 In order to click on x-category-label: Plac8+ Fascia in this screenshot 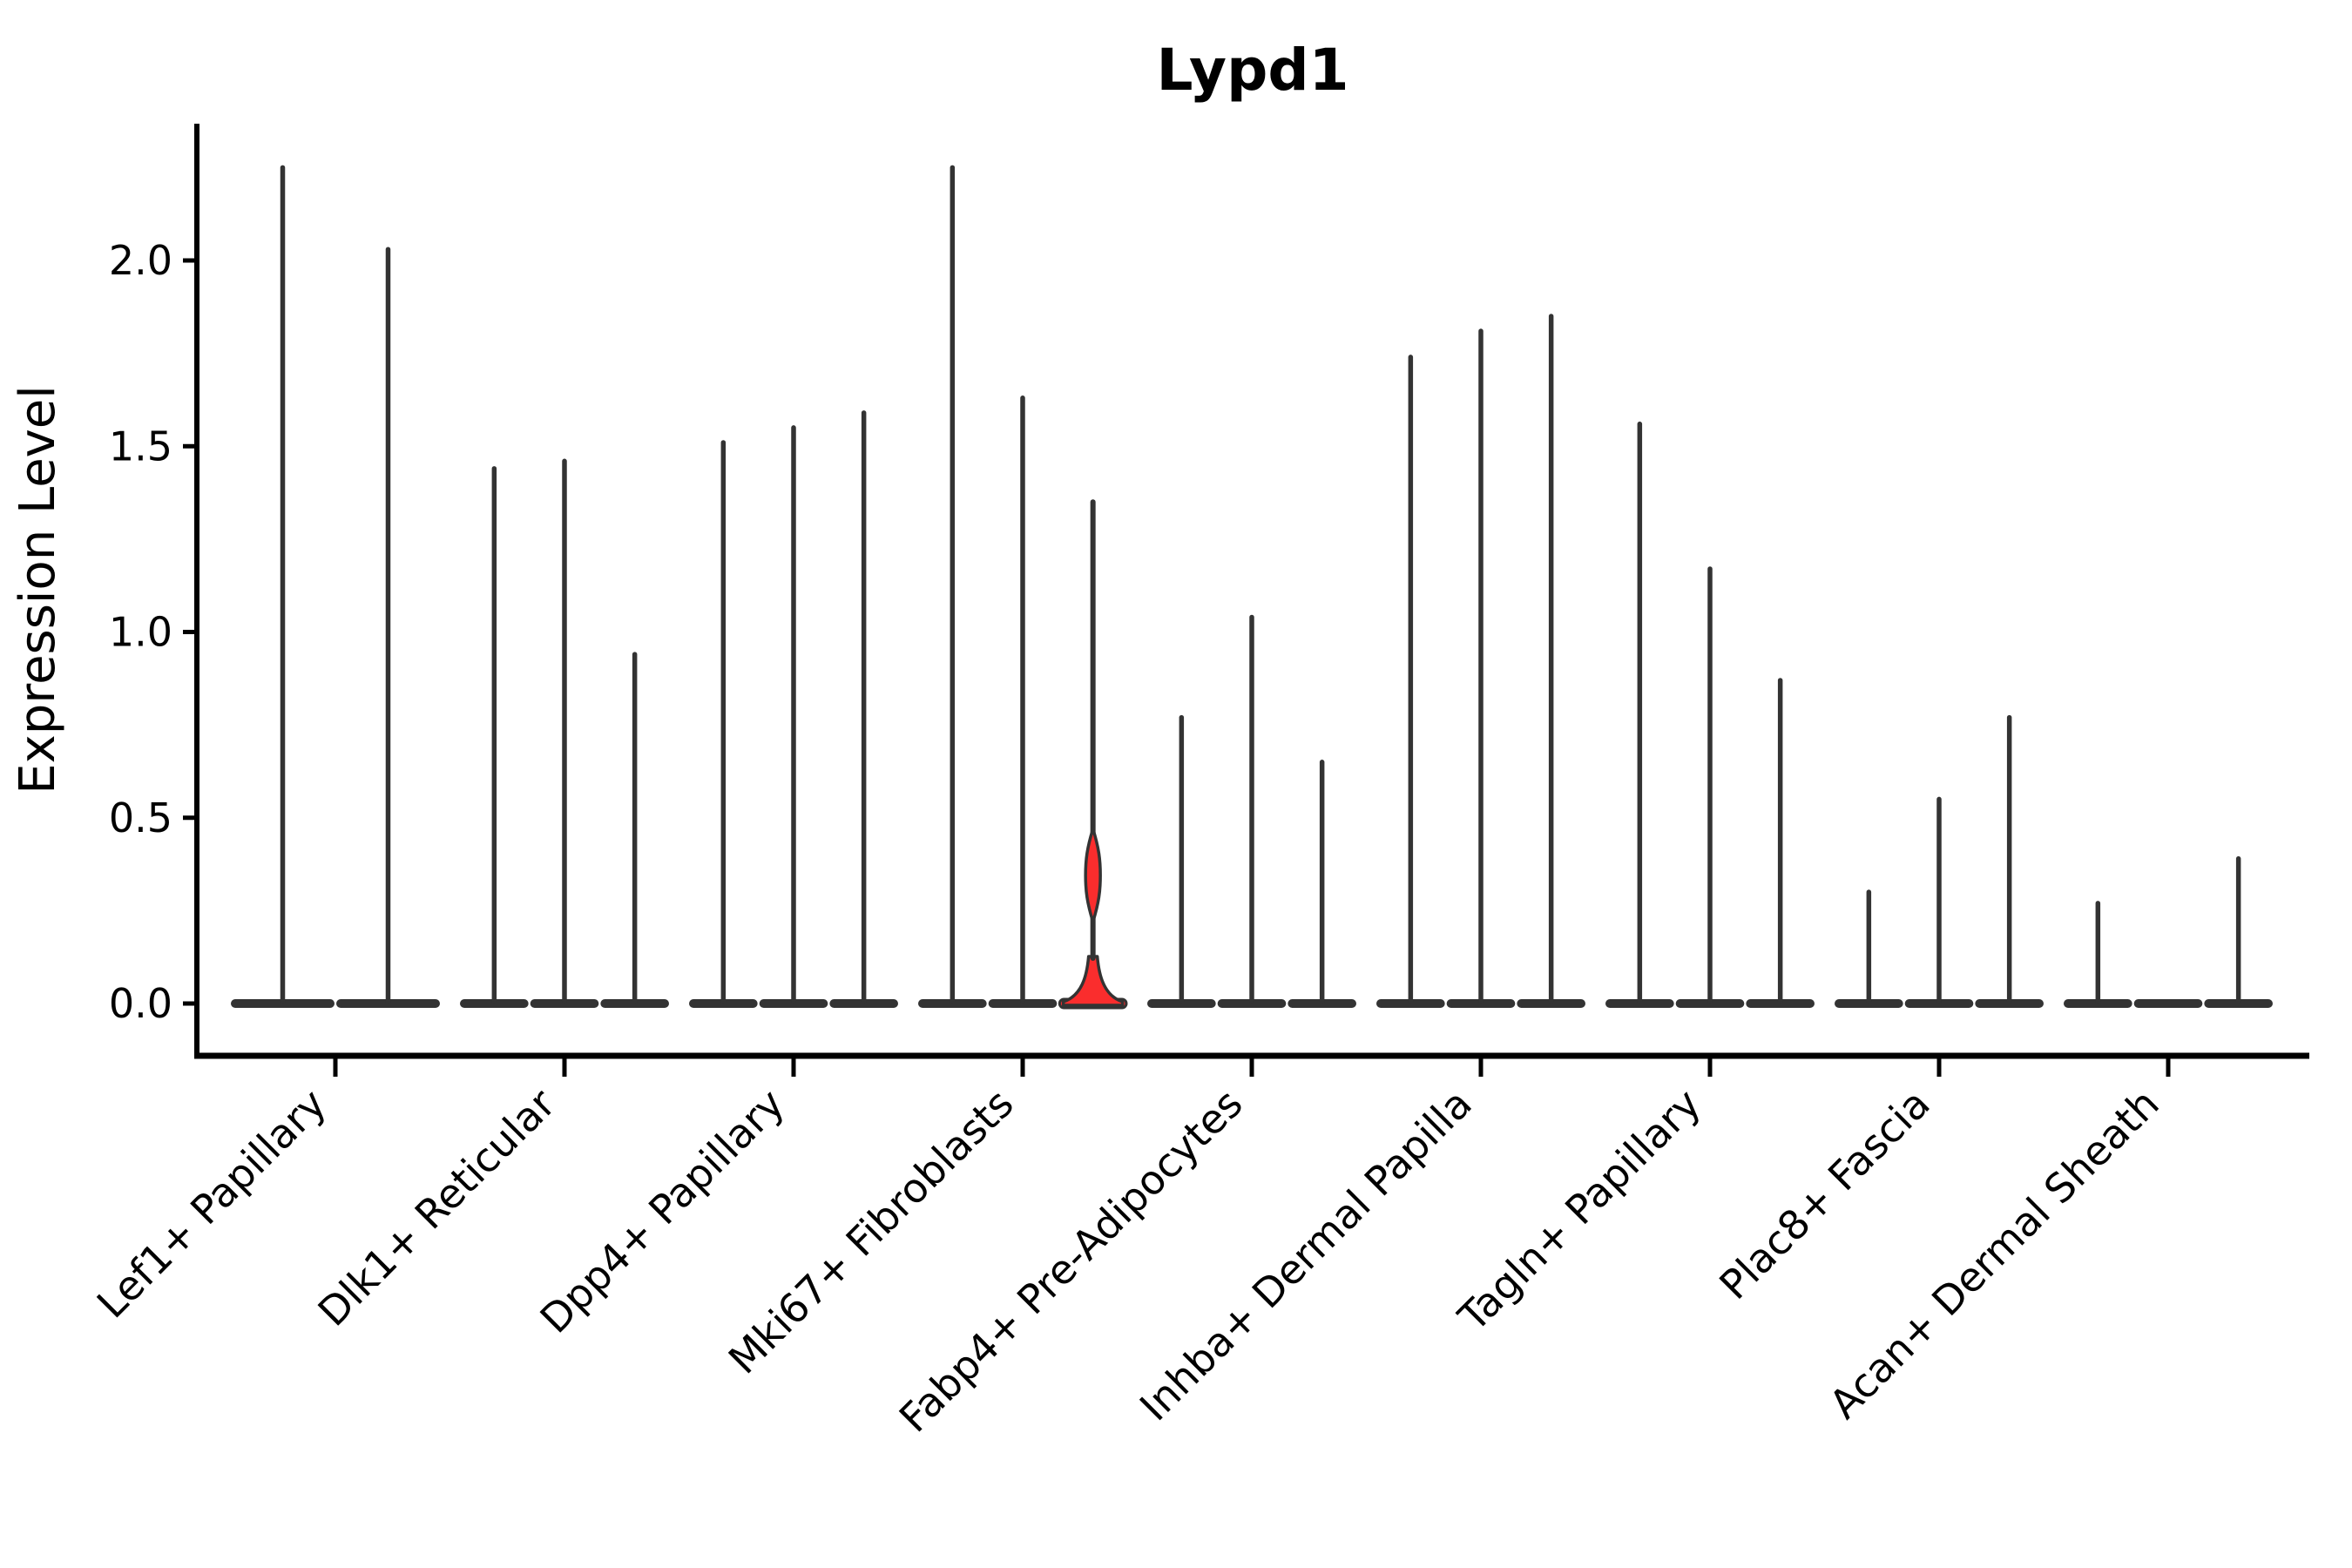, I will do `click(1824, 1194)`.